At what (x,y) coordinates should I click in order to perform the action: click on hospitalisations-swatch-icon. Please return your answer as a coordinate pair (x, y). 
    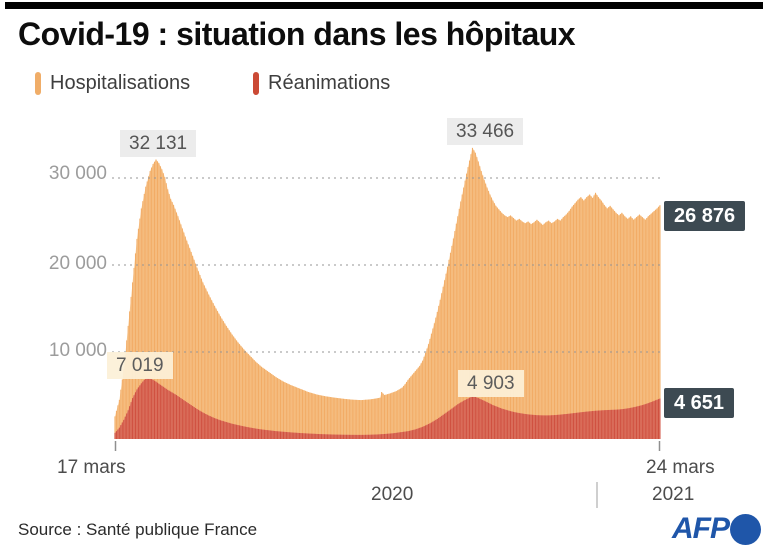
    Looking at the image, I should click on (38, 83).